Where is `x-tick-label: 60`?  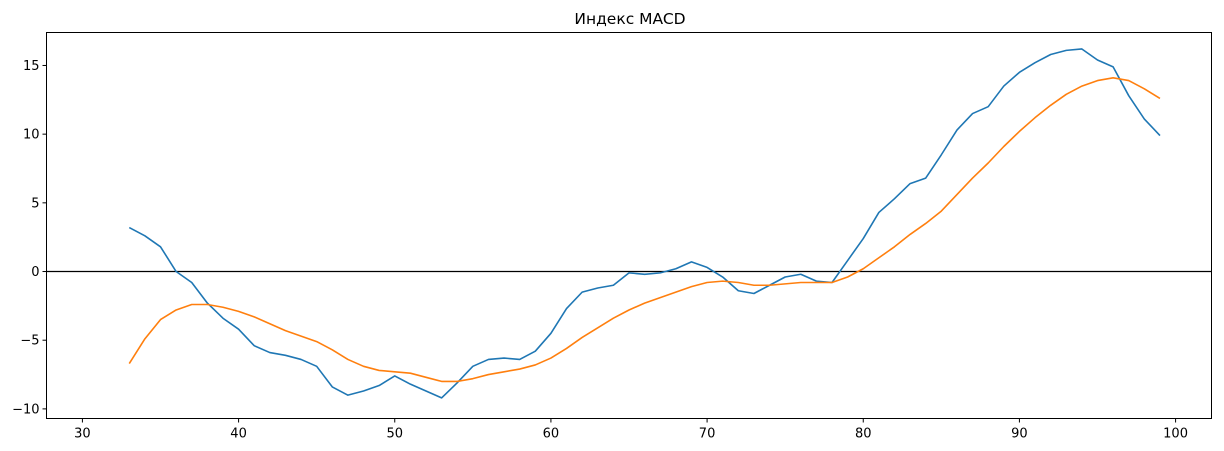 x-tick-label: 60 is located at coordinates (551, 434).